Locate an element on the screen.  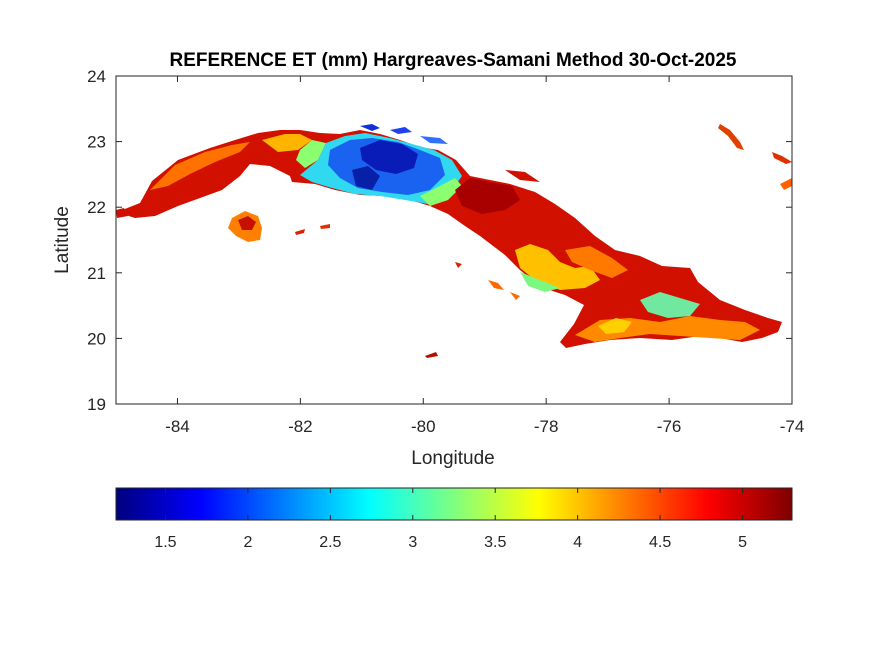
x-tick-label: -80 is located at coordinates (423, 426).